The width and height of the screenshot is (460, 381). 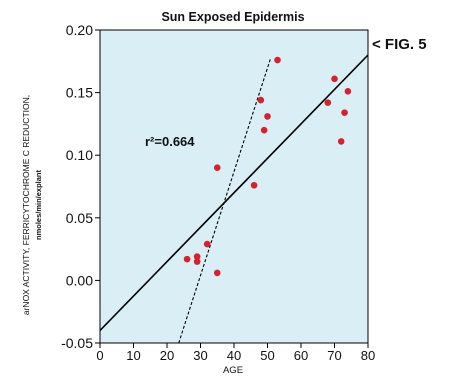 I want to click on x-axis-ticks: 0 10 20 30 40 50 60 70 80, so click(x=235, y=353).